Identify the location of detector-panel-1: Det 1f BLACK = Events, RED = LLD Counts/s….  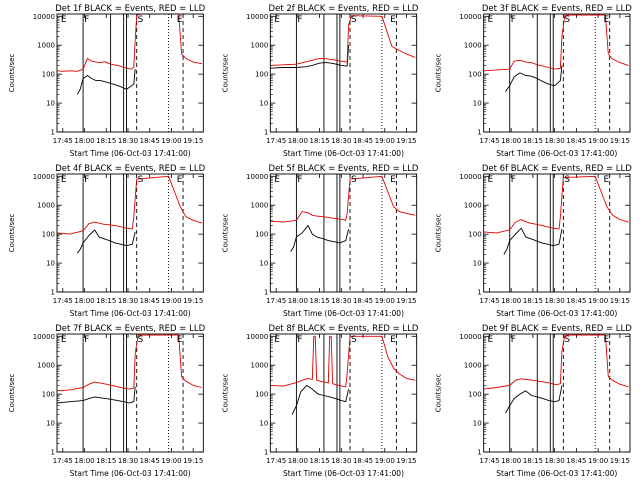
(107, 81).